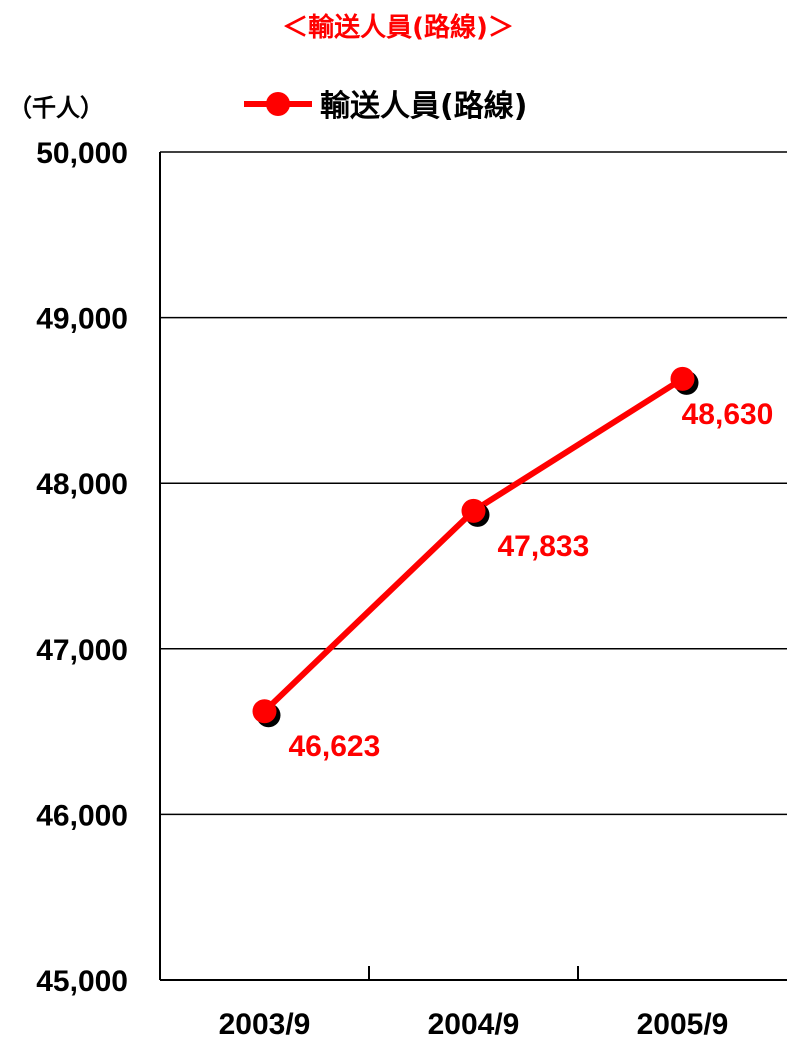  What do you see at coordinates (278, 104) in the screenshot?
I see `legend-marker` at bounding box center [278, 104].